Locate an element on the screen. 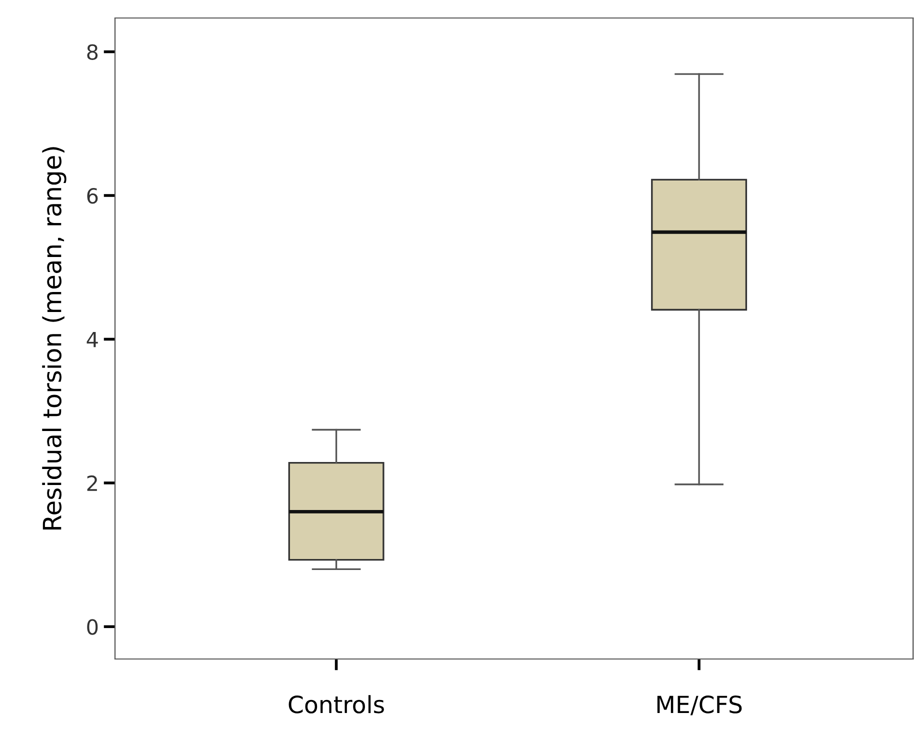 The width and height of the screenshot is (914, 729). y-tick-label: 6 is located at coordinates (92, 196).